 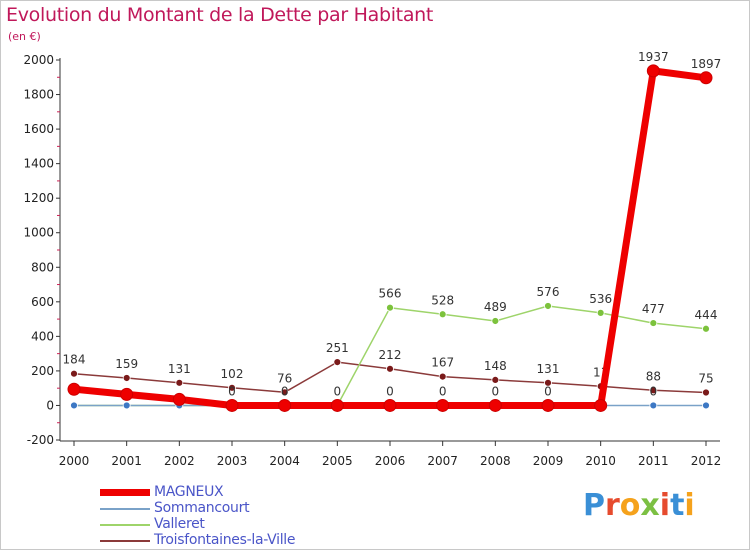 What do you see at coordinates (284, 378) in the screenshot?
I see `data-label-troisfontaines-la-ville: 76` at bounding box center [284, 378].